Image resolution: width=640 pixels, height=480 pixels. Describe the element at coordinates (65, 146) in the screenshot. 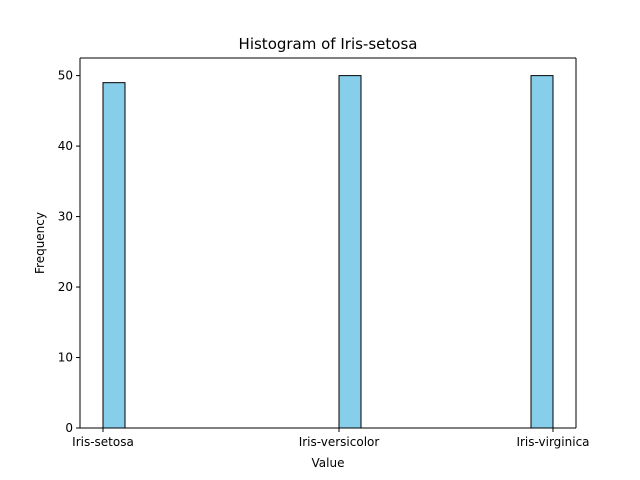

I see `y-tick-label: 40` at that location.